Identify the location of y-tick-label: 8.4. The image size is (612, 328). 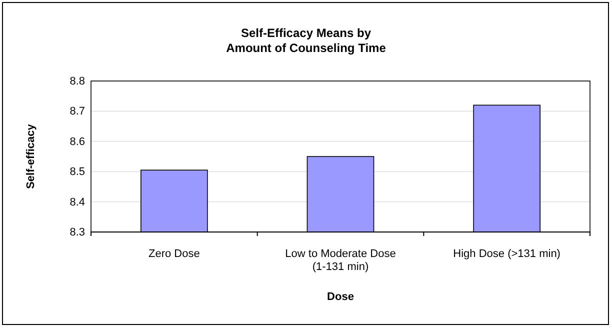
(77, 202).